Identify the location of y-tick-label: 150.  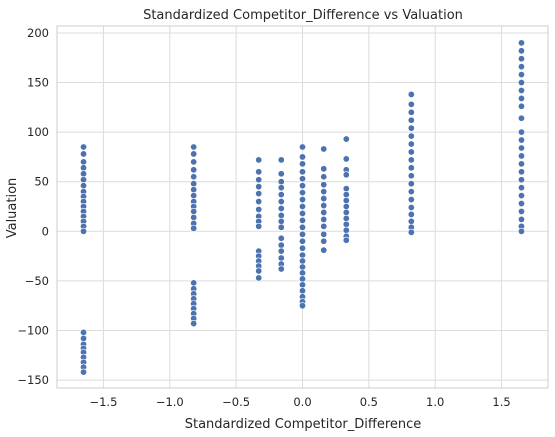
(38, 83).